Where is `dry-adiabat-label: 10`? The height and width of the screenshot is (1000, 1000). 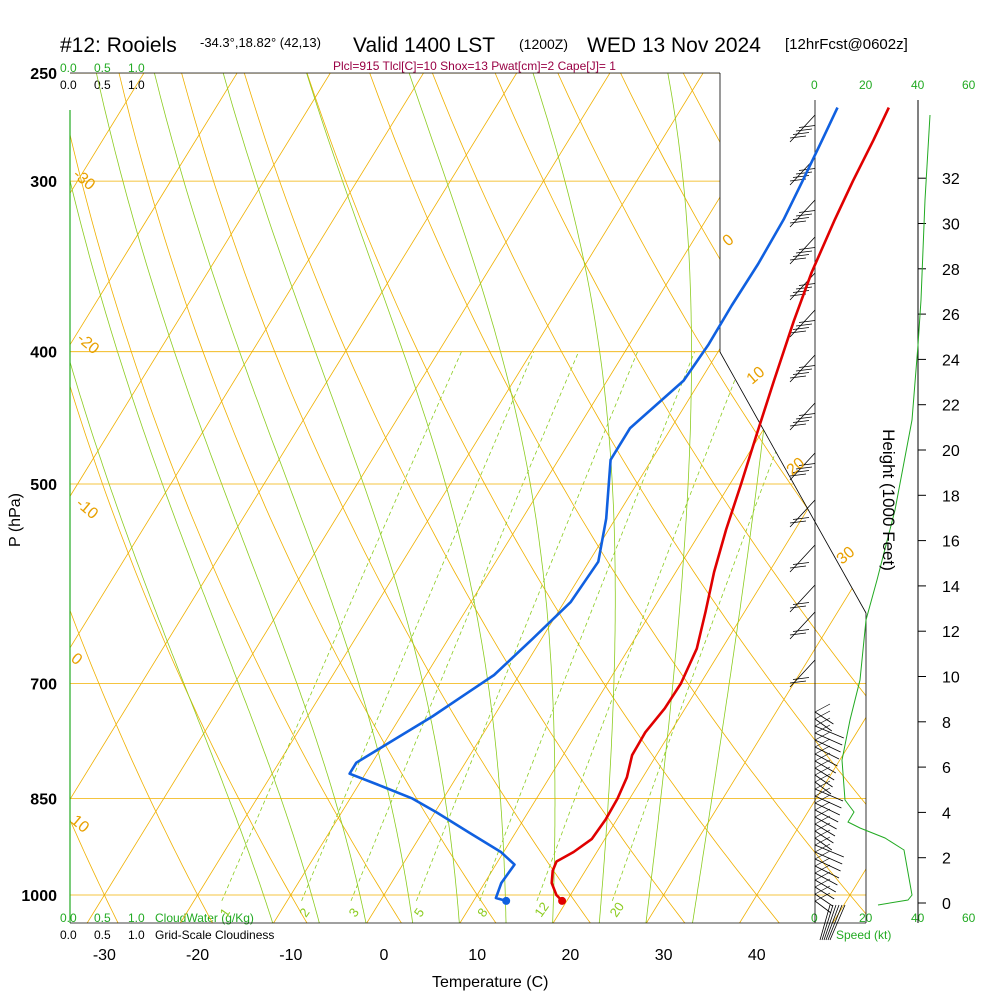 dry-adiabat-label: 10 is located at coordinates (79, 824).